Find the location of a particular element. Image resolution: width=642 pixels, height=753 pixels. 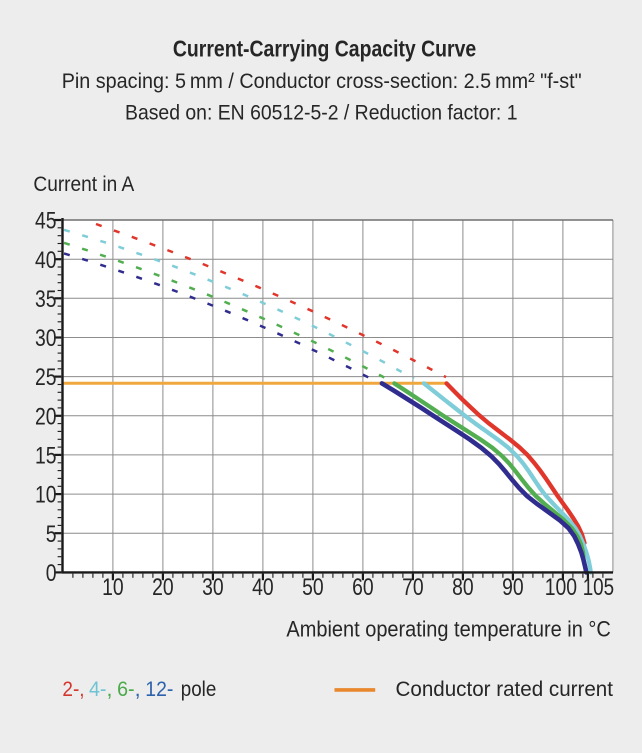

svg-text: 70 is located at coordinates (413, 587).